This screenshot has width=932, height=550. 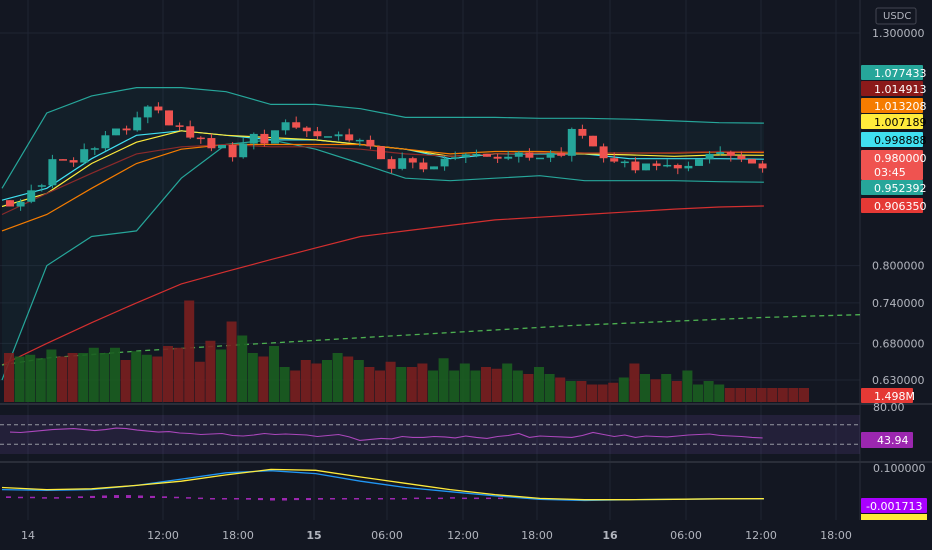 What do you see at coordinates (898, 343) in the screenshot?
I see `price-tick-label: 0.680000` at bounding box center [898, 343].